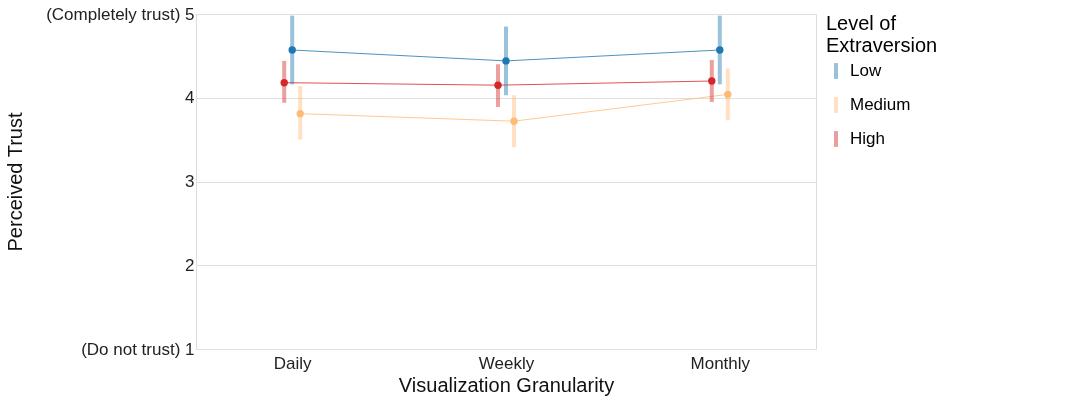 The height and width of the screenshot is (416, 1080). Describe the element at coordinates (880, 104) in the screenshot. I see `legend-label: Medium` at that location.